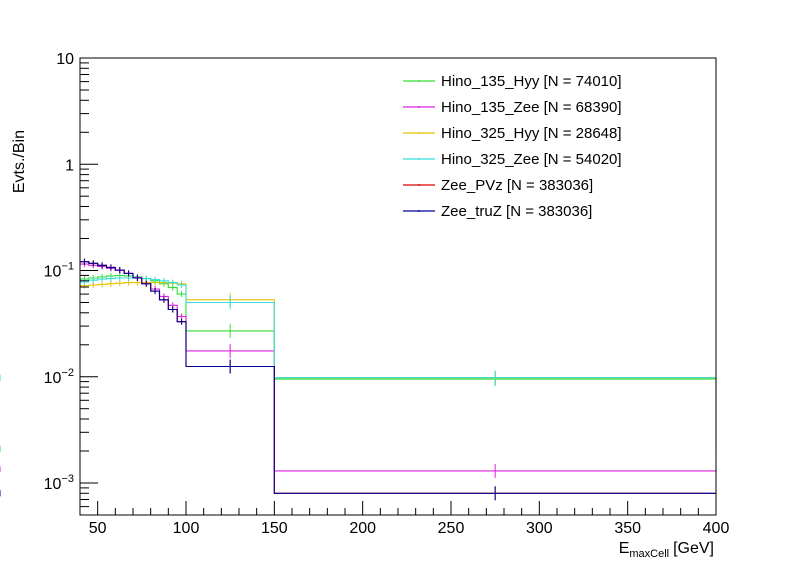  I want to click on x-axis: 50 100 150 200 250 300 350 400, so click(404, 519).